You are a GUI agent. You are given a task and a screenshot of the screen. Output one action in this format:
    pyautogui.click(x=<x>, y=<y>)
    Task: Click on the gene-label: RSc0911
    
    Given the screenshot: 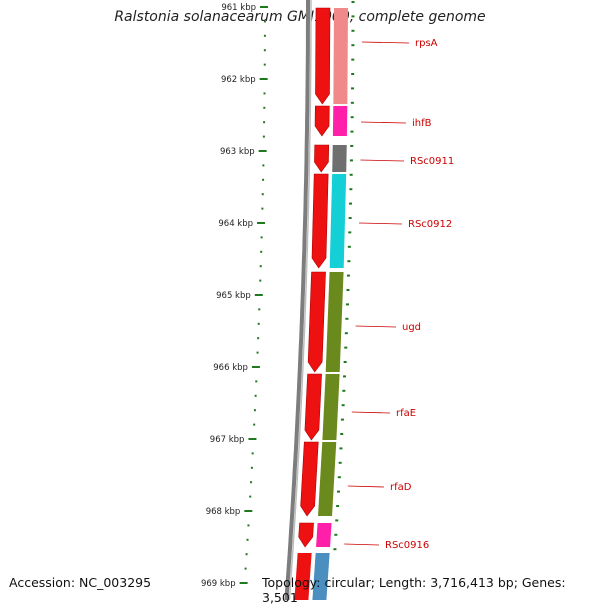 What is the action you would take?
    pyautogui.click(x=432, y=161)
    